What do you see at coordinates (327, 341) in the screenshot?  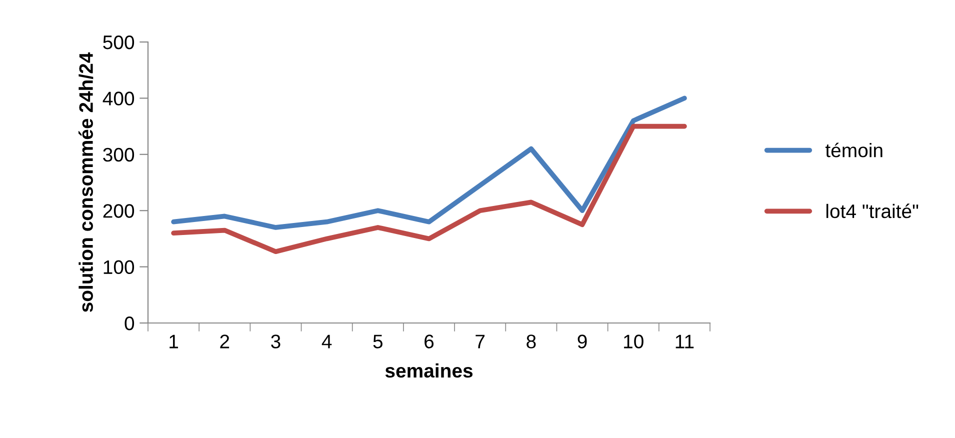 I see `x-tick-label: 4` at bounding box center [327, 341].